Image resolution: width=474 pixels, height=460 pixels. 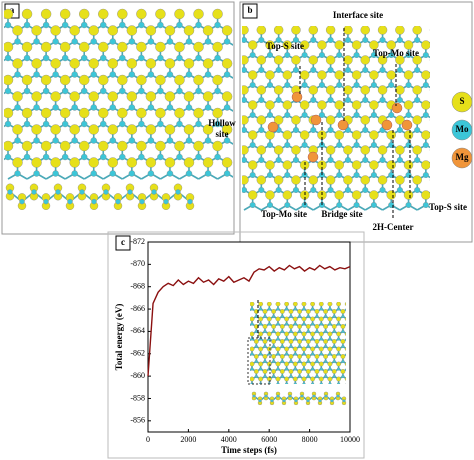 What do you see at coordinates (462, 157) in the screenshot?
I see `legend-label: Mg` at bounding box center [462, 157].